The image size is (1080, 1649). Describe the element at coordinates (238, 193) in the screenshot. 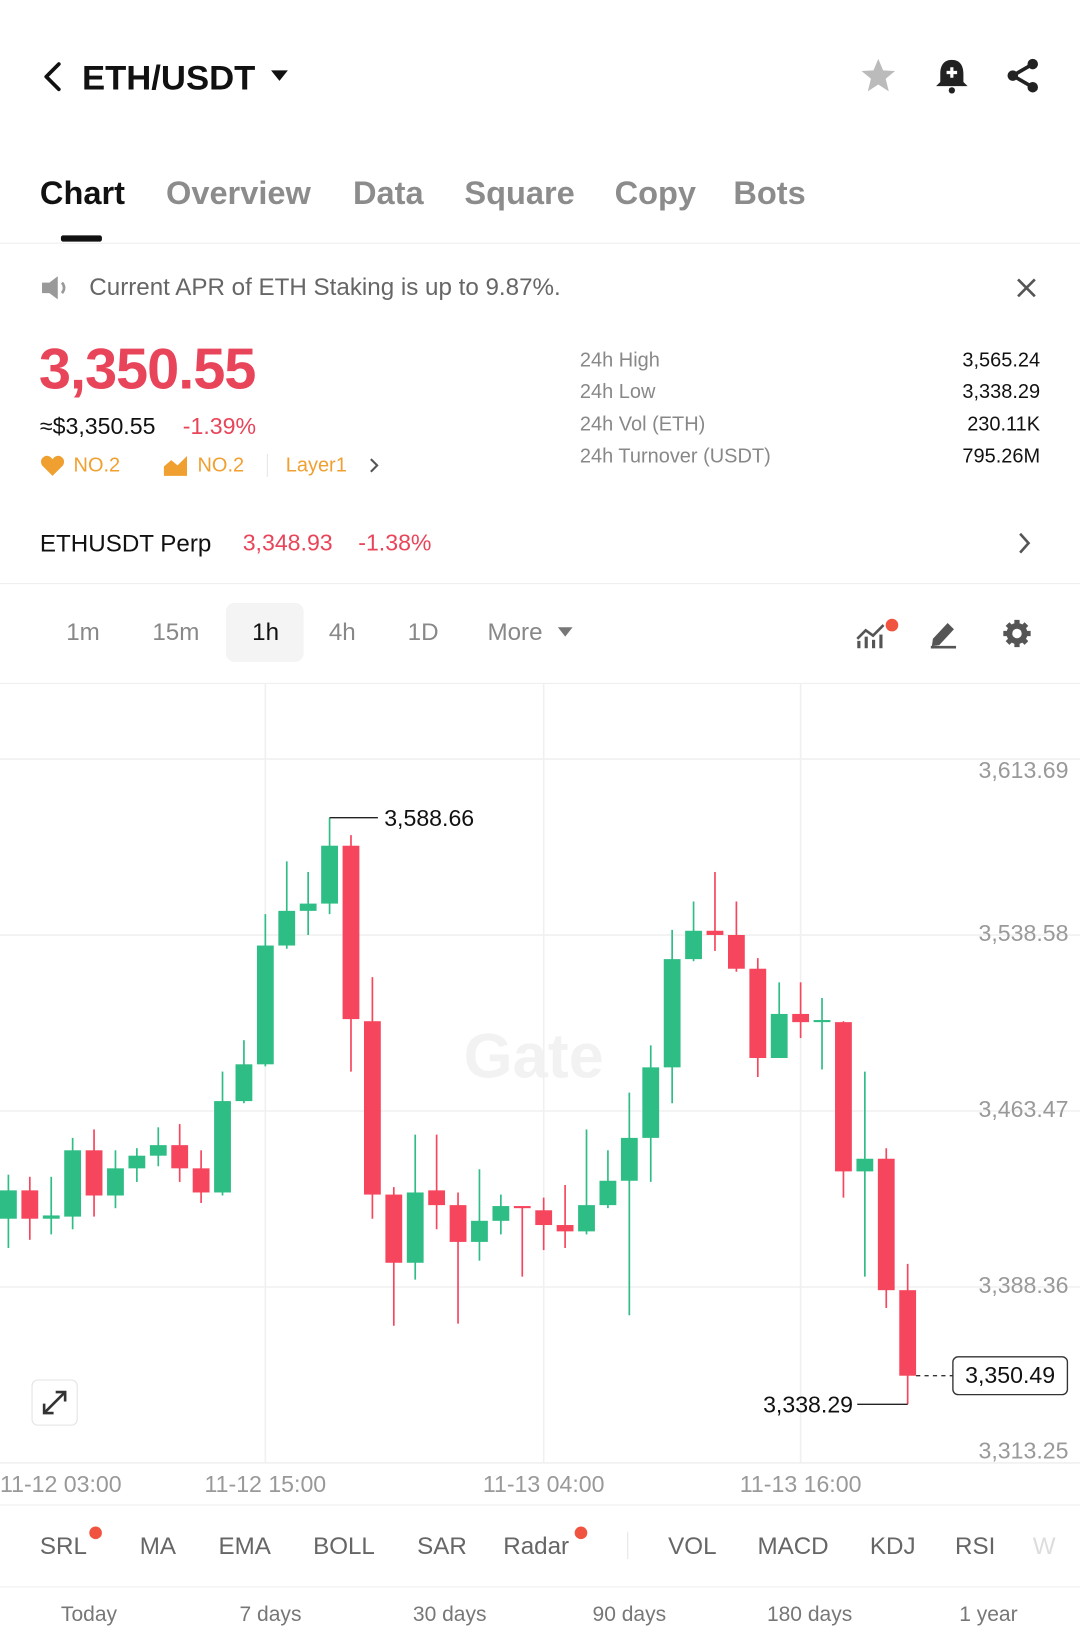

I see `tab: Overview` at that location.